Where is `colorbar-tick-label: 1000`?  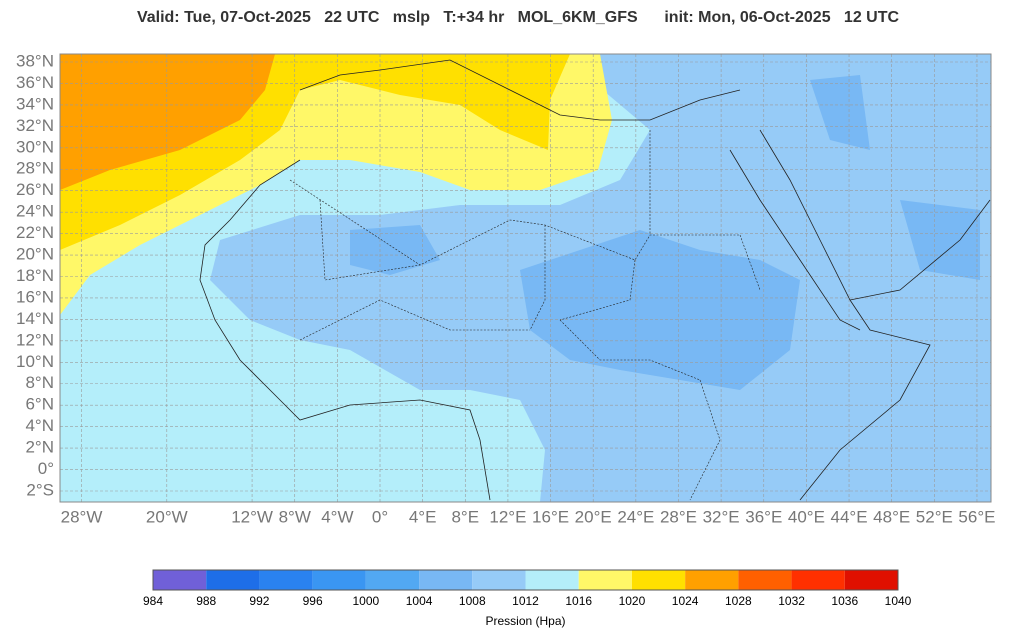
colorbar-tick-label: 1000 is located at coordinates (366, 601).